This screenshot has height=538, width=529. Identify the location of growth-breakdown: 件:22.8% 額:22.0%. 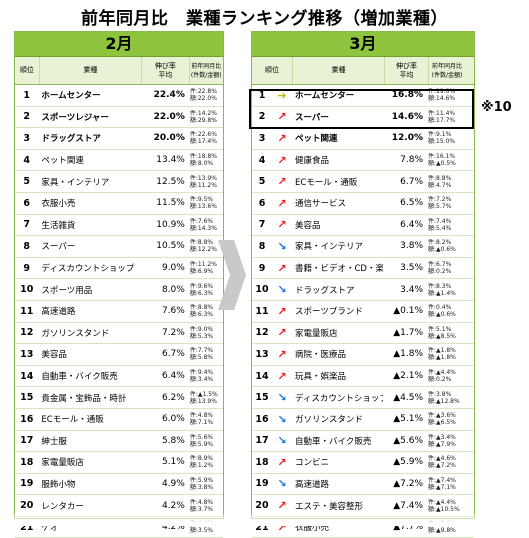
(205, 95).